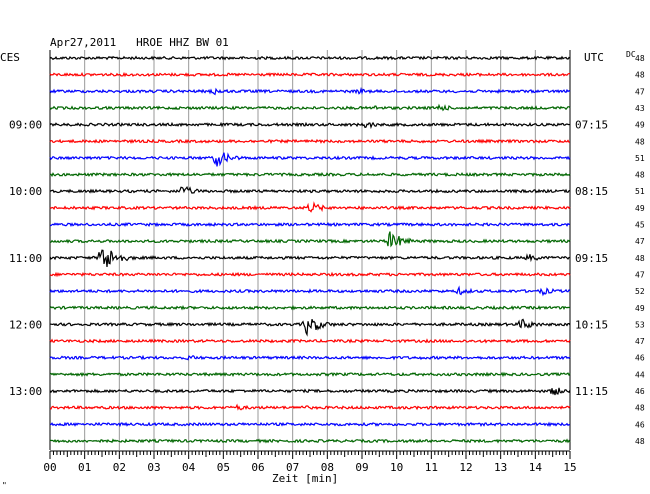 This screenshot has width=650, height=494. What do you see at coordinates (640, 191) in the screenshot?
I see `dc-value-8: 51` at bounding box center [640, 191].